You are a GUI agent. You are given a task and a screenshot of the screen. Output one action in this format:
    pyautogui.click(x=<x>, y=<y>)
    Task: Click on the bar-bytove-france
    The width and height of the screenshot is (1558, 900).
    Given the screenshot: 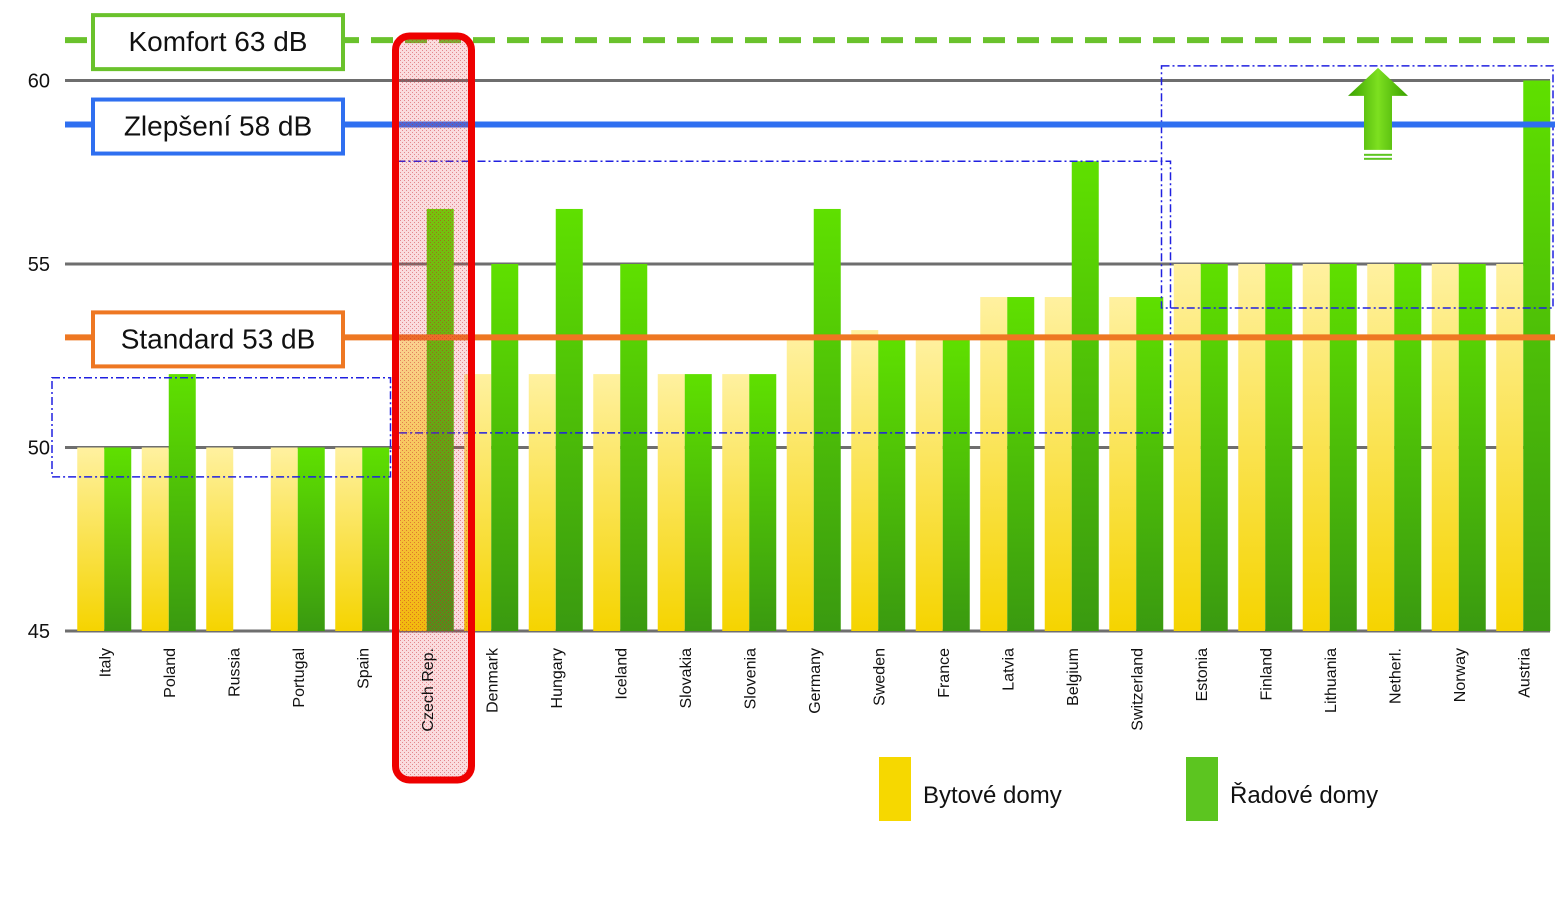 What is the action you would take?
    pyautogui.click(x=929, y=484)
    